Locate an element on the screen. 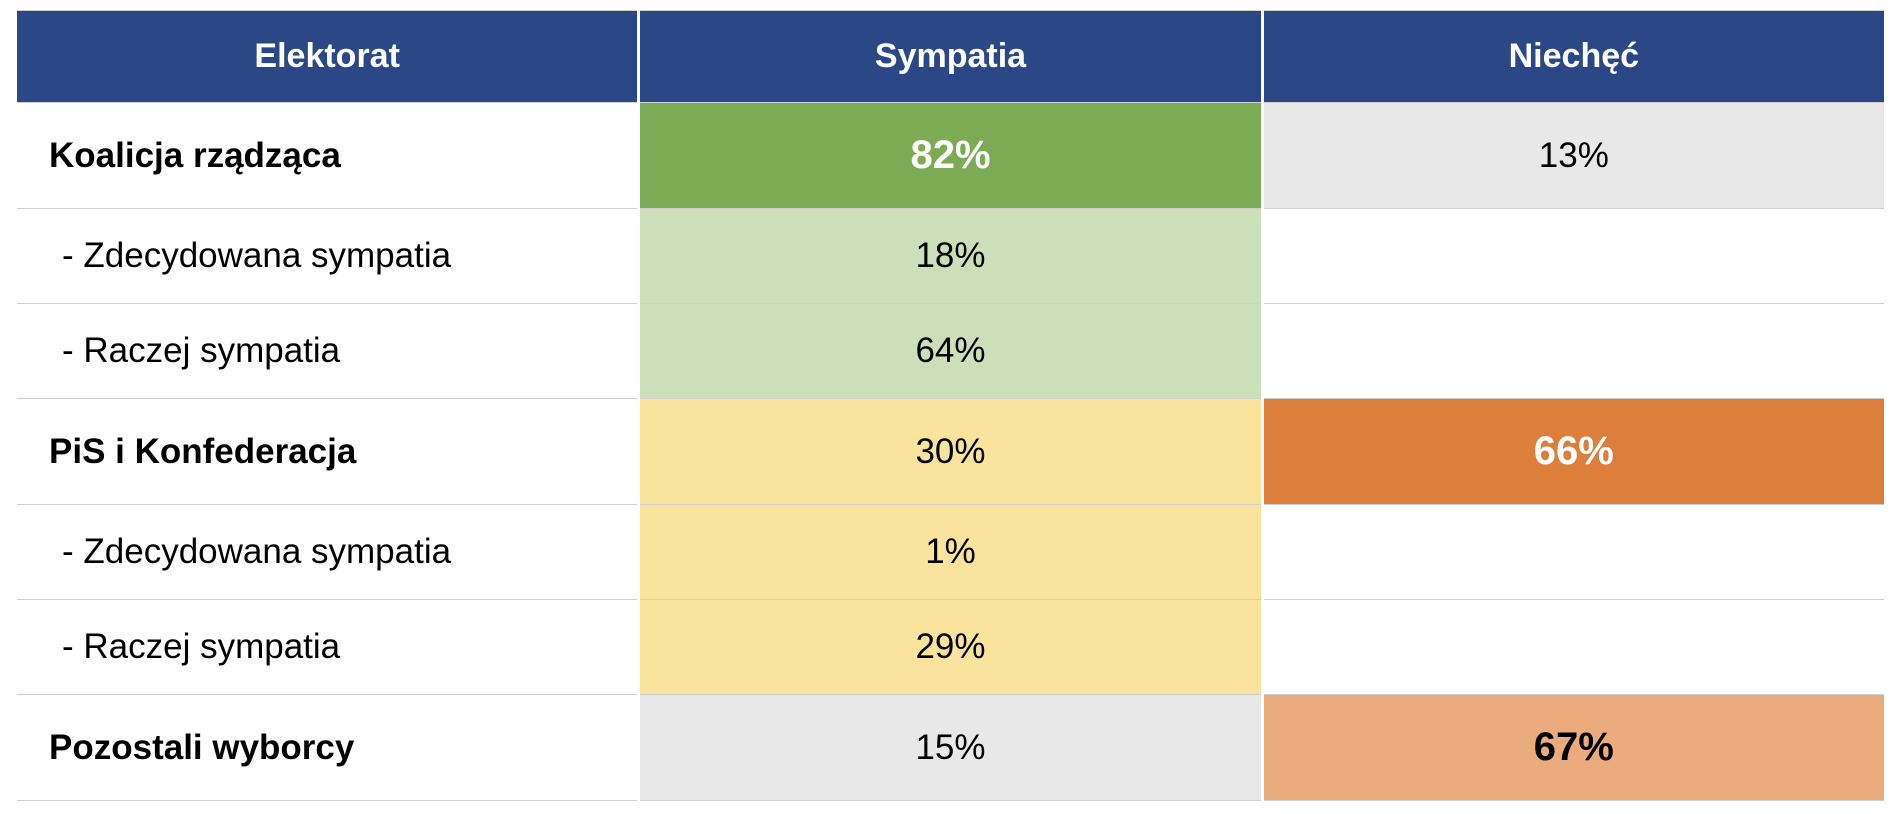 Image resolution: width=1900 pixels, height=814 pixels. table-row: - Raczej sympatia 29% is located at coordinates (950, 647).